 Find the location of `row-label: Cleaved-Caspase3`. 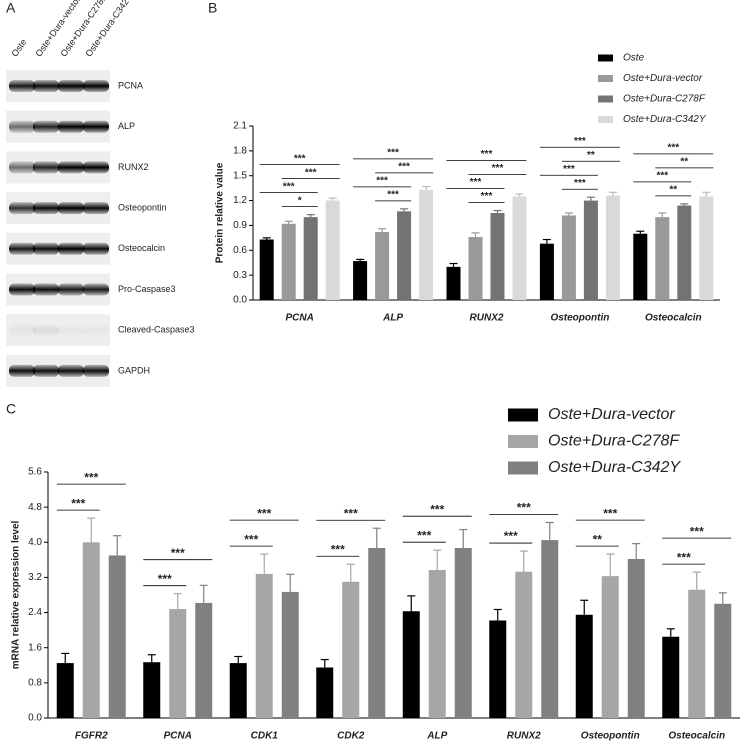

row-label: Cleaved-Caspase3 is located at coordinates (156, 330).